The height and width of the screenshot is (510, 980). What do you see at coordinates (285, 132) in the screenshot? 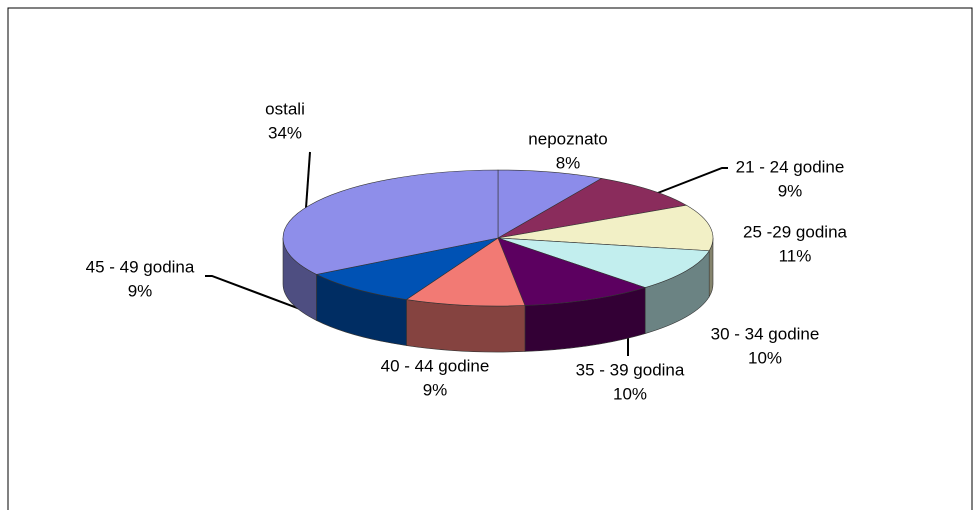
I see `slice-value-label: 34%` at bounding box center [285, 132].